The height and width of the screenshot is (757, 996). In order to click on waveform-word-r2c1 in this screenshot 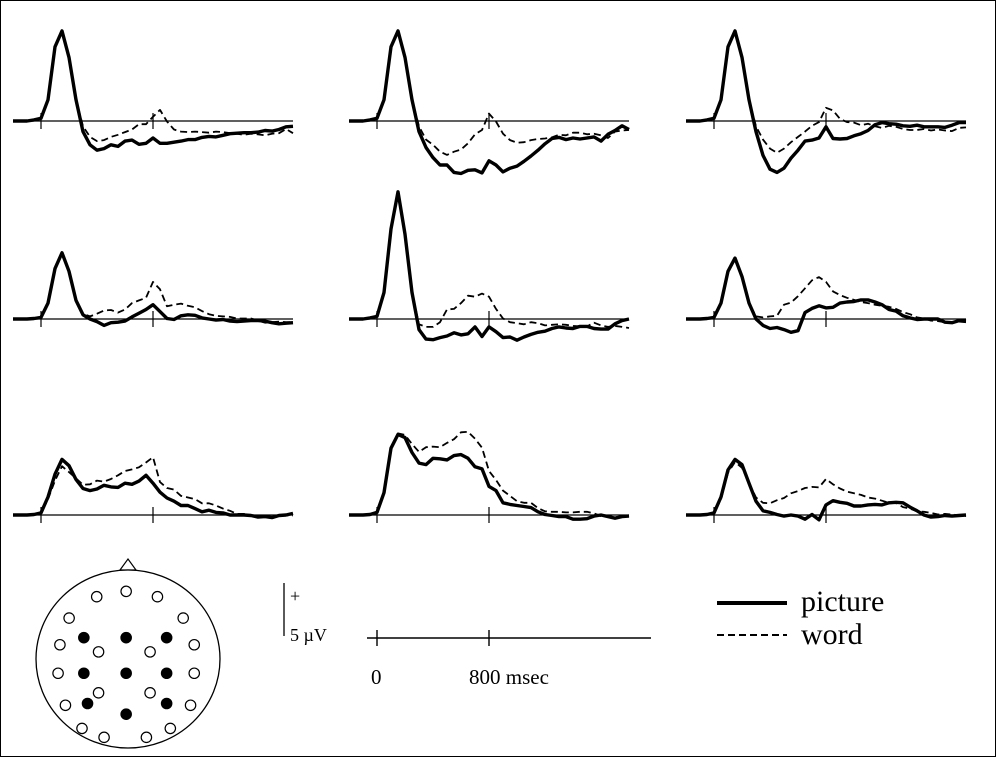, I will do `click(153, 287)`.